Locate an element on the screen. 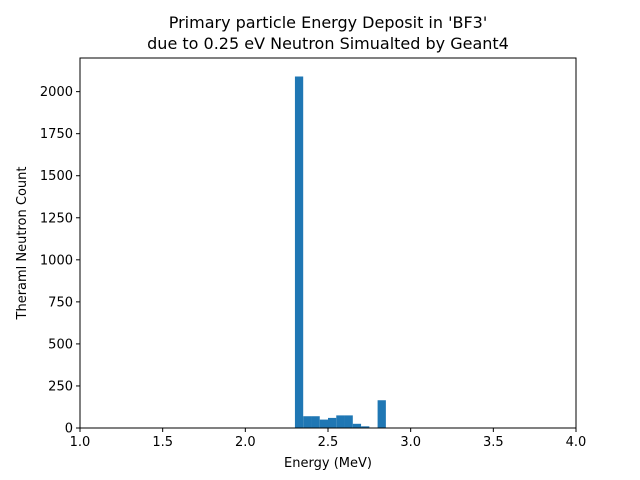 The height and width of the screenshot is (480, 640). x-axis-ticks: 1.0 1.5 2.0 2.5 3.0 3.5 4.0 is located at coordinates (328, 439).